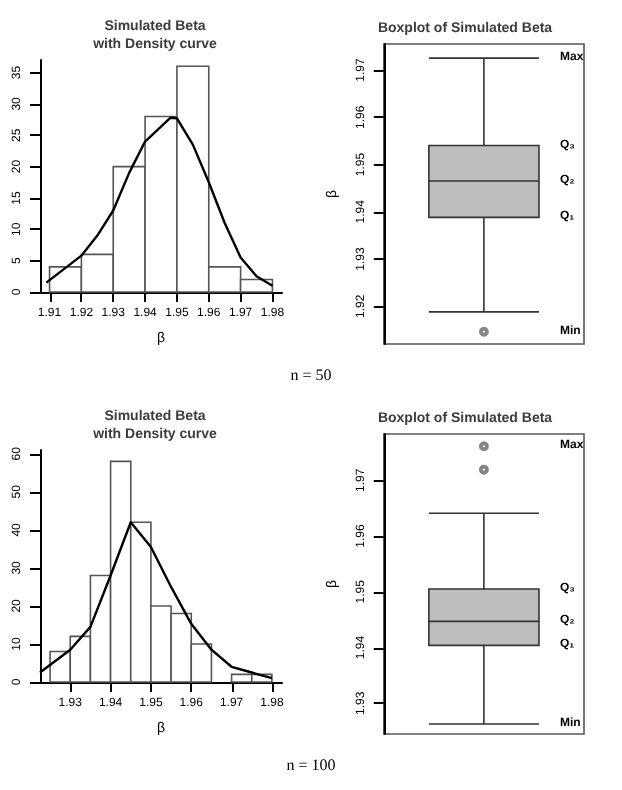  What do you see at coordinates (311, 766) in the screenshot?
I see `text: n = 100` at bounding box center [311, 766].